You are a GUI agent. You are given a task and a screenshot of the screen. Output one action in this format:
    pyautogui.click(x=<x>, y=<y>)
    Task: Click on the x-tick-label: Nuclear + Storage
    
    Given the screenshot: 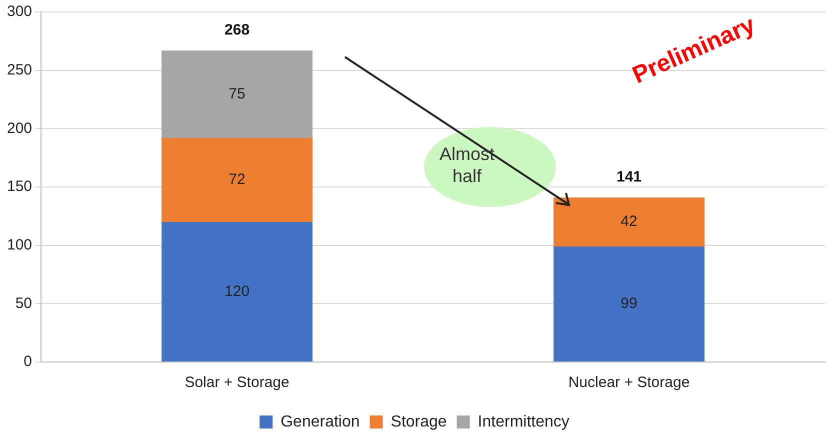 What is the action you would take?
    pyautogui.click(x=629, y=383)
    